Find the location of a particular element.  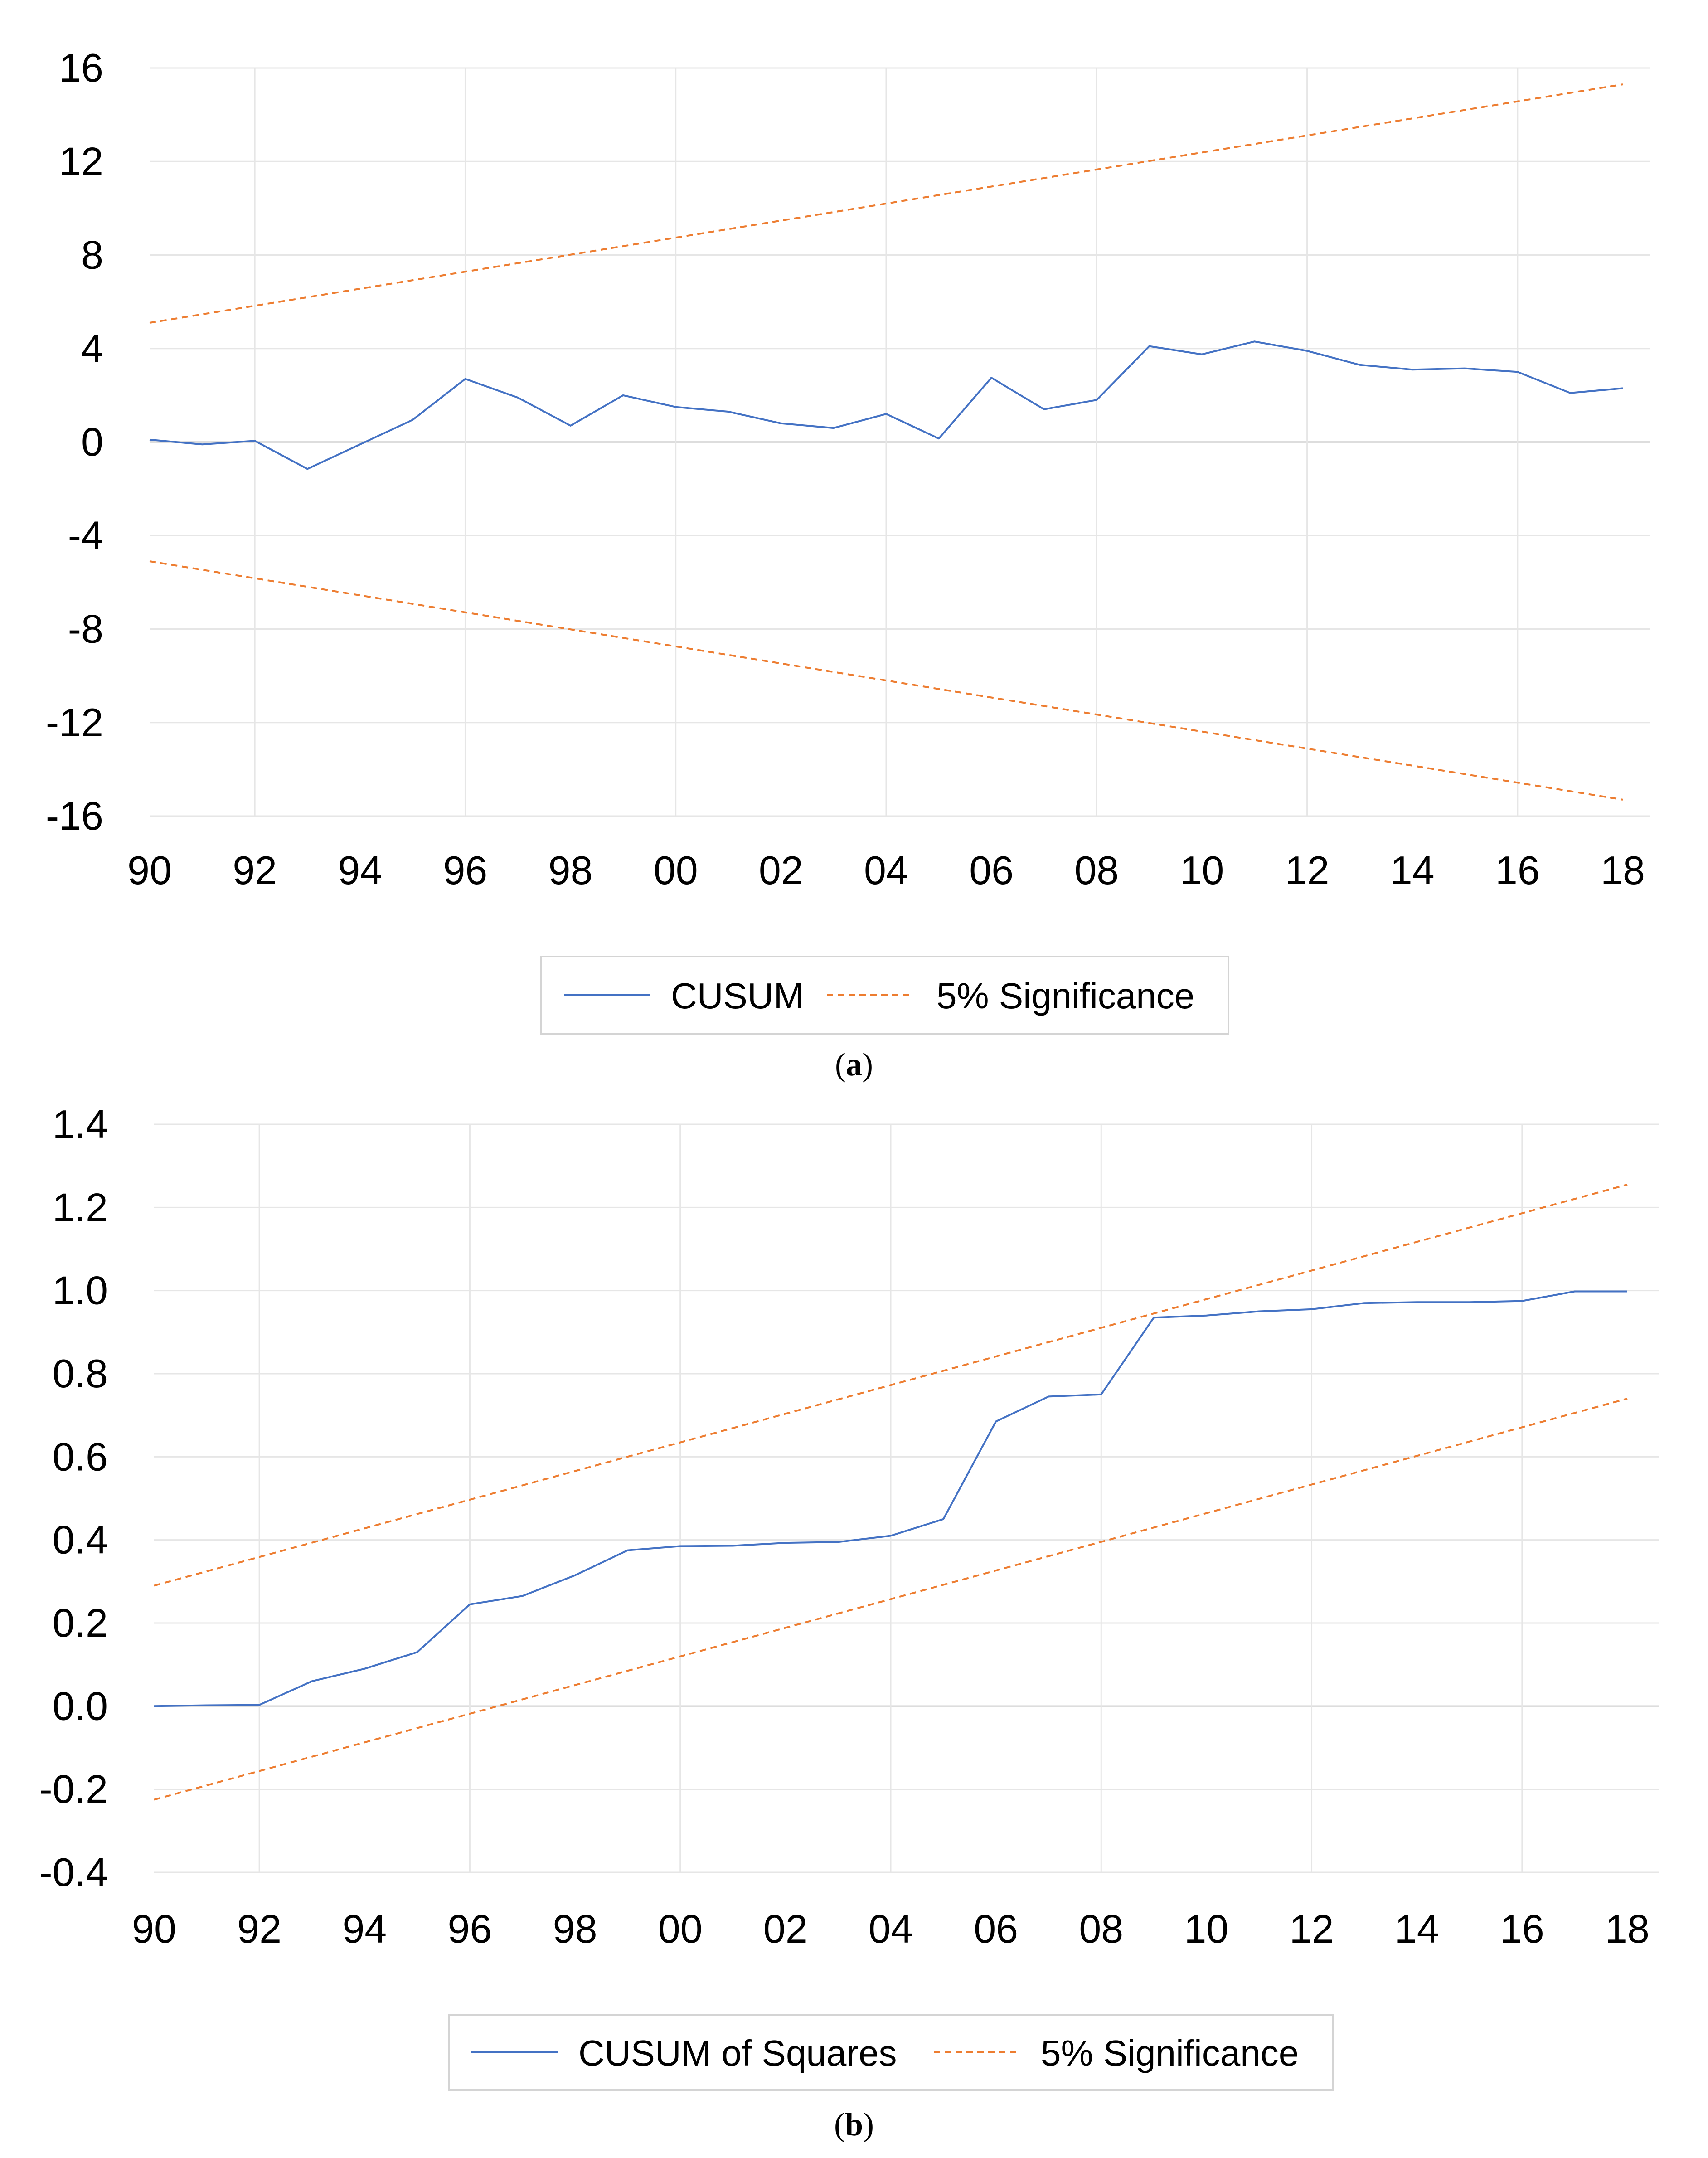

panel-b-y-tick-label: 1.2 is located at coordinates (80, 1207).